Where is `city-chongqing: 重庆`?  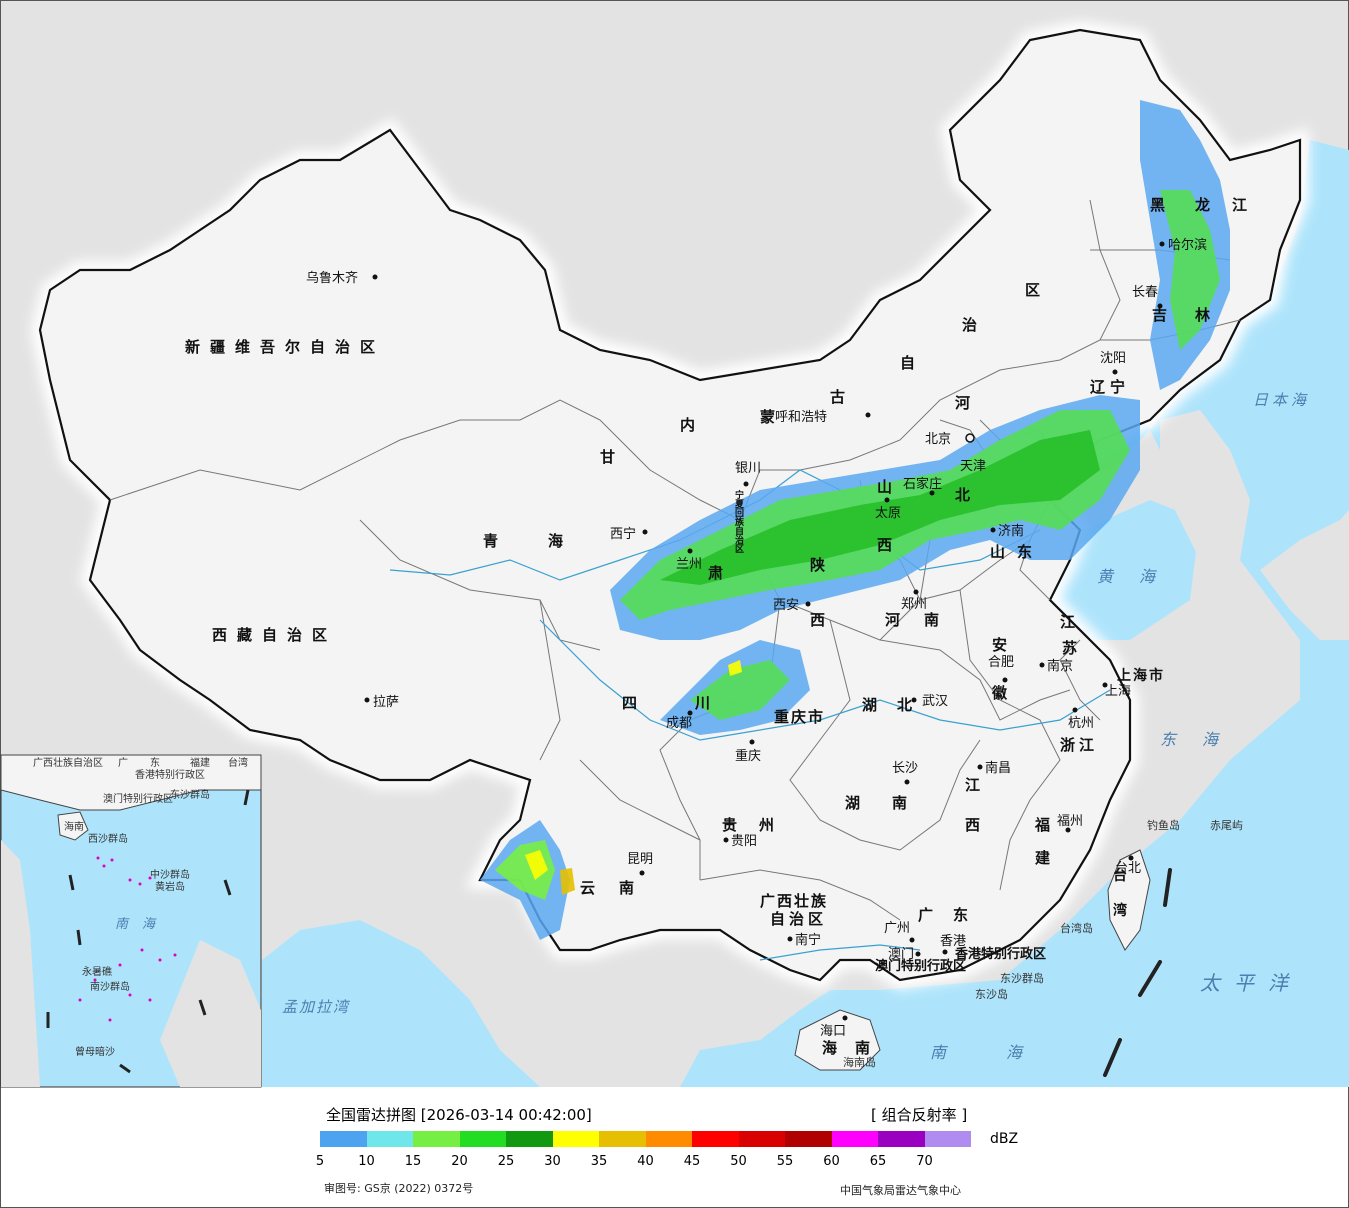
city-chongqing: 重庆 is located at coordinates (748, 756).